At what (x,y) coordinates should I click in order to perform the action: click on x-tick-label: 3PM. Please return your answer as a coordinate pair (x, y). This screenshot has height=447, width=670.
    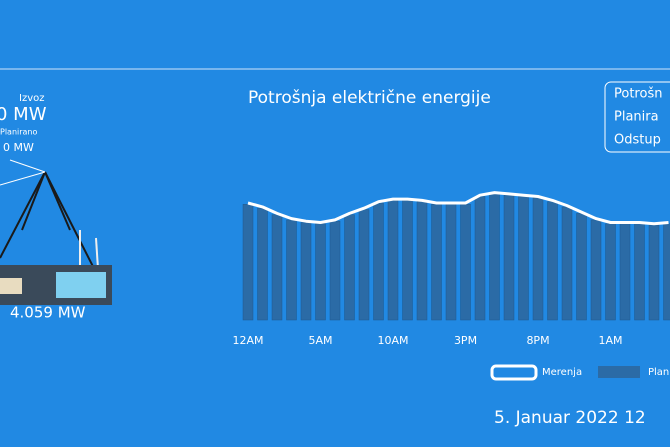
    Looking at the image, I should click on (465, 340).